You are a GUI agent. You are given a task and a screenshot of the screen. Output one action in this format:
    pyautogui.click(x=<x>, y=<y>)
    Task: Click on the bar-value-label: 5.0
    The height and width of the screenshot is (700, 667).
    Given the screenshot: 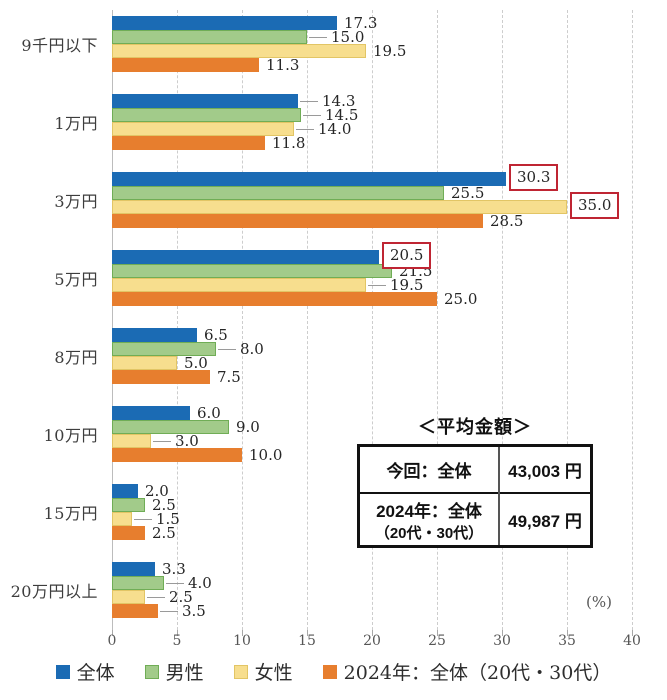 What is the action you would take?
    pyautogui.click(x=196, y=363)
    